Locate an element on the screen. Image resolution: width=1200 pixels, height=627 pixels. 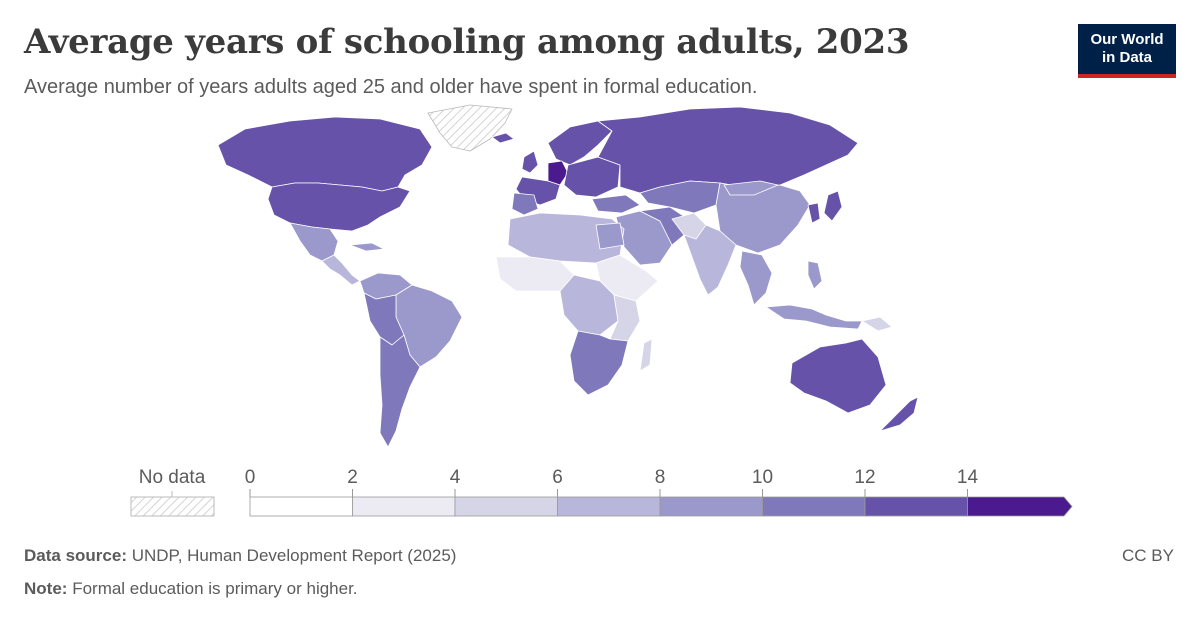
greenland-region is located at coordinates (470, 128).